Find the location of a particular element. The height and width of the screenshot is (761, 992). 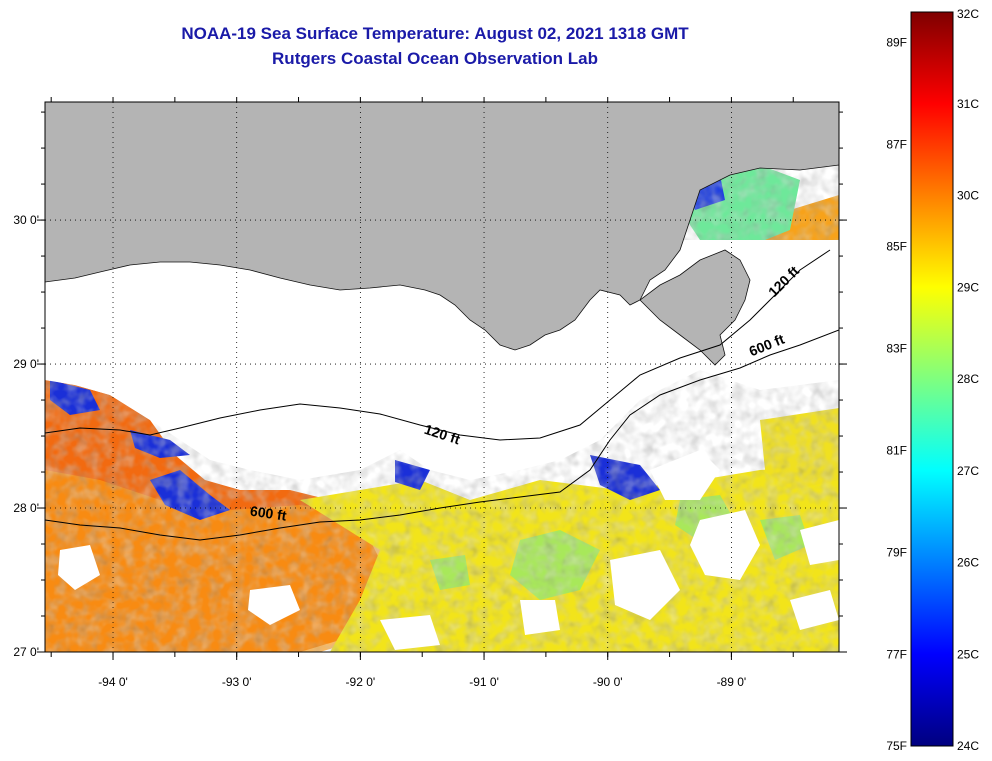

colorbar-fahrenheit-label: 89F is located at coordinates (896, 43).